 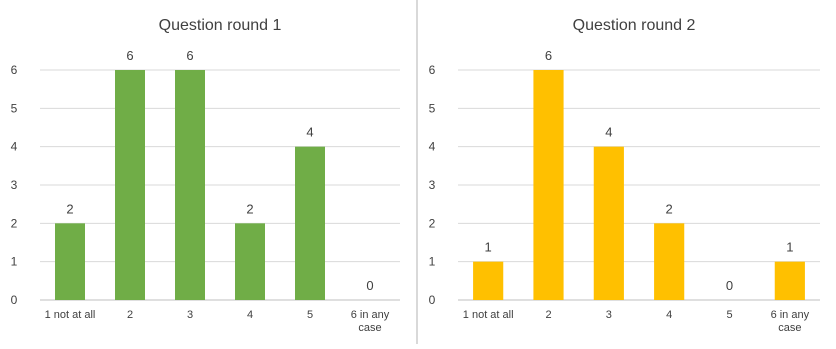 I want to click on chart-title: Question round 2, so click(x=634, y=25).